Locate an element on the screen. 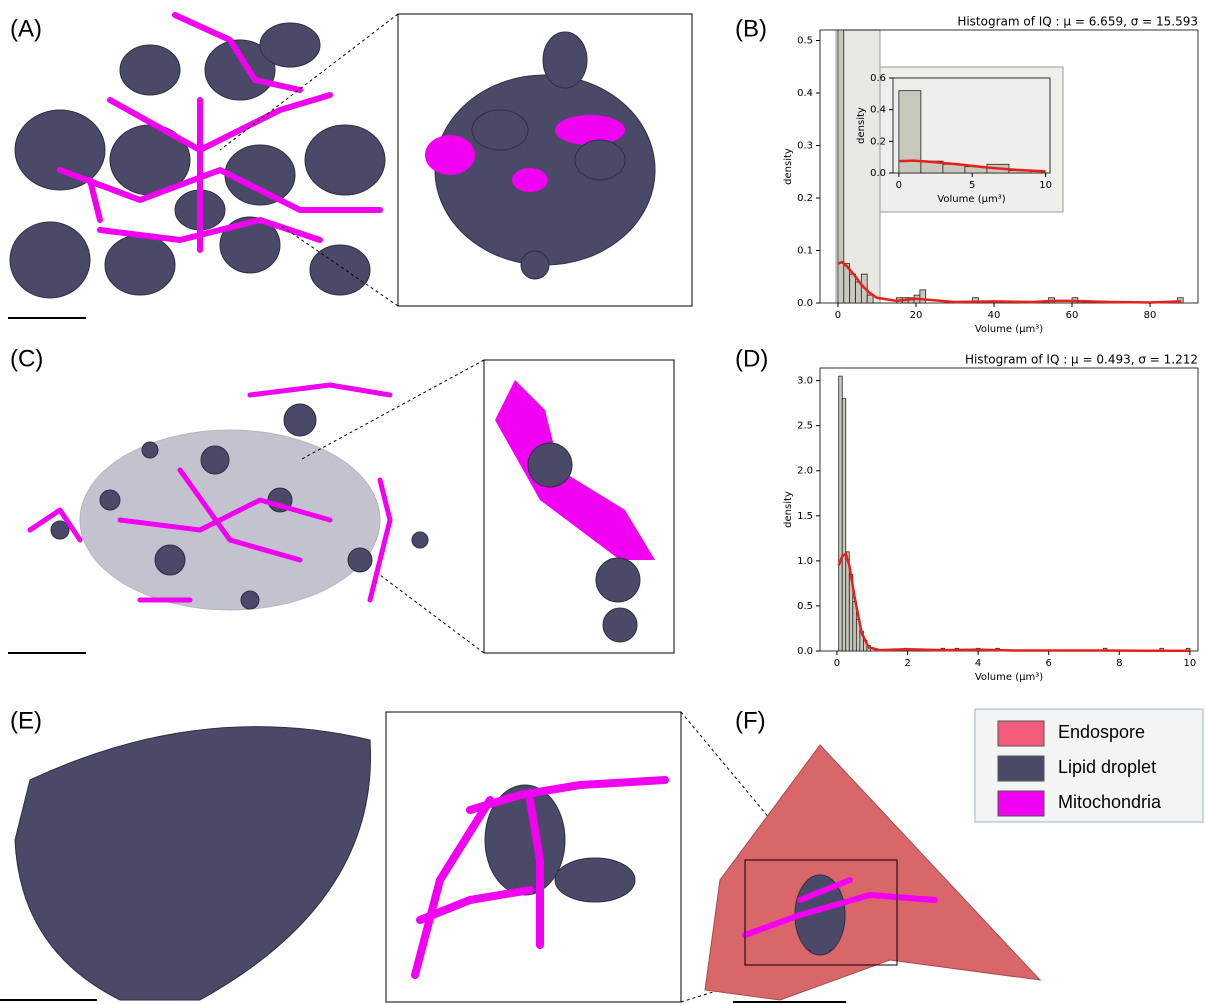  legend-label: Endospore is located at coordinates (1101, 732).